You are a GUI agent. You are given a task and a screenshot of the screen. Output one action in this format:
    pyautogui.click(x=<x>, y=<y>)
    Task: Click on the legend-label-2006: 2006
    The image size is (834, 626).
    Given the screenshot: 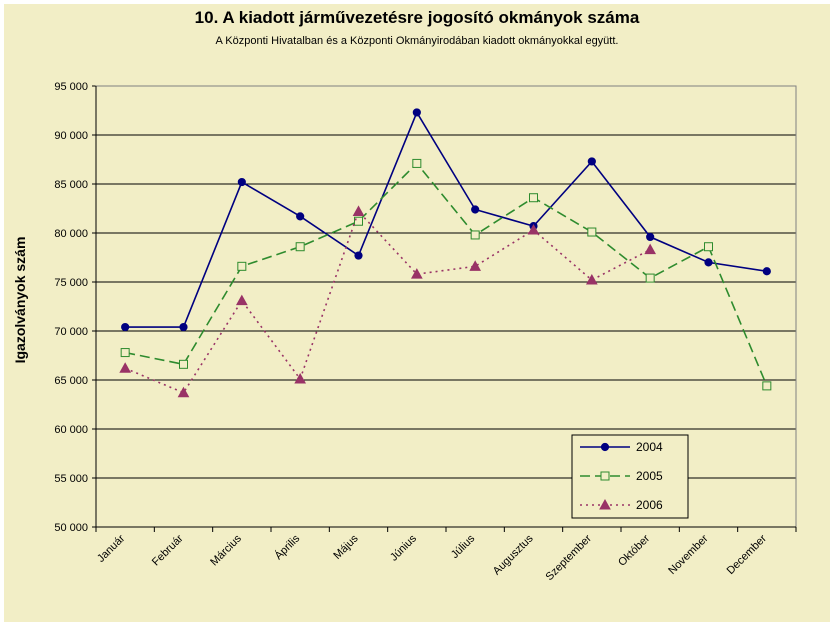 What is the action you would take?
    pyautogui.click(x=649, y=505)
    